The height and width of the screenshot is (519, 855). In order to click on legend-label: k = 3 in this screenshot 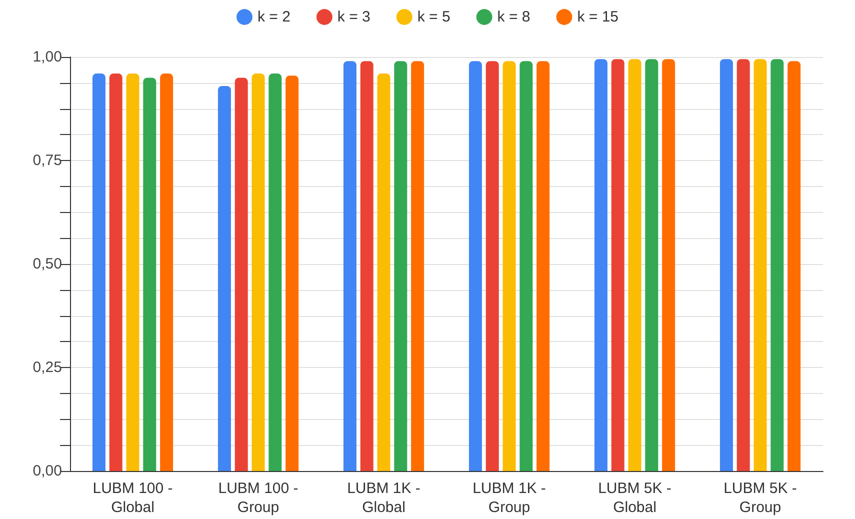, I will do `click(353, 17)`.